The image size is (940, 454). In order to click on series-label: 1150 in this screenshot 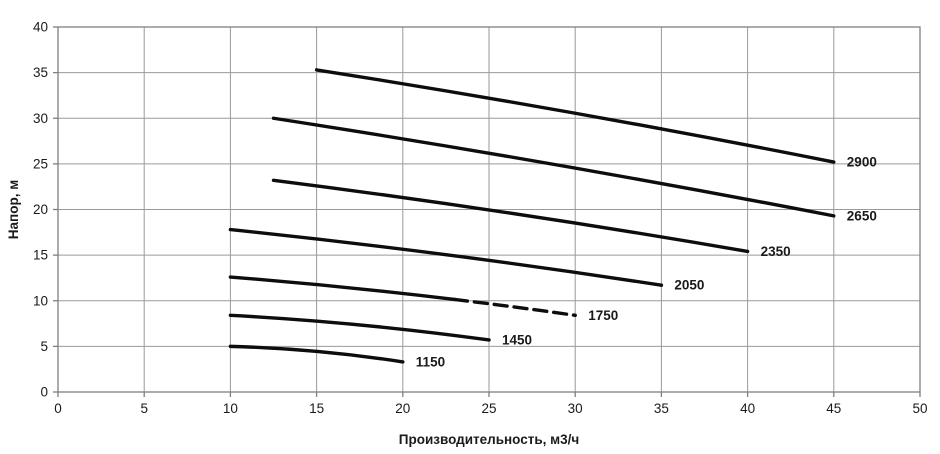, I will do `click(430, 361)`.